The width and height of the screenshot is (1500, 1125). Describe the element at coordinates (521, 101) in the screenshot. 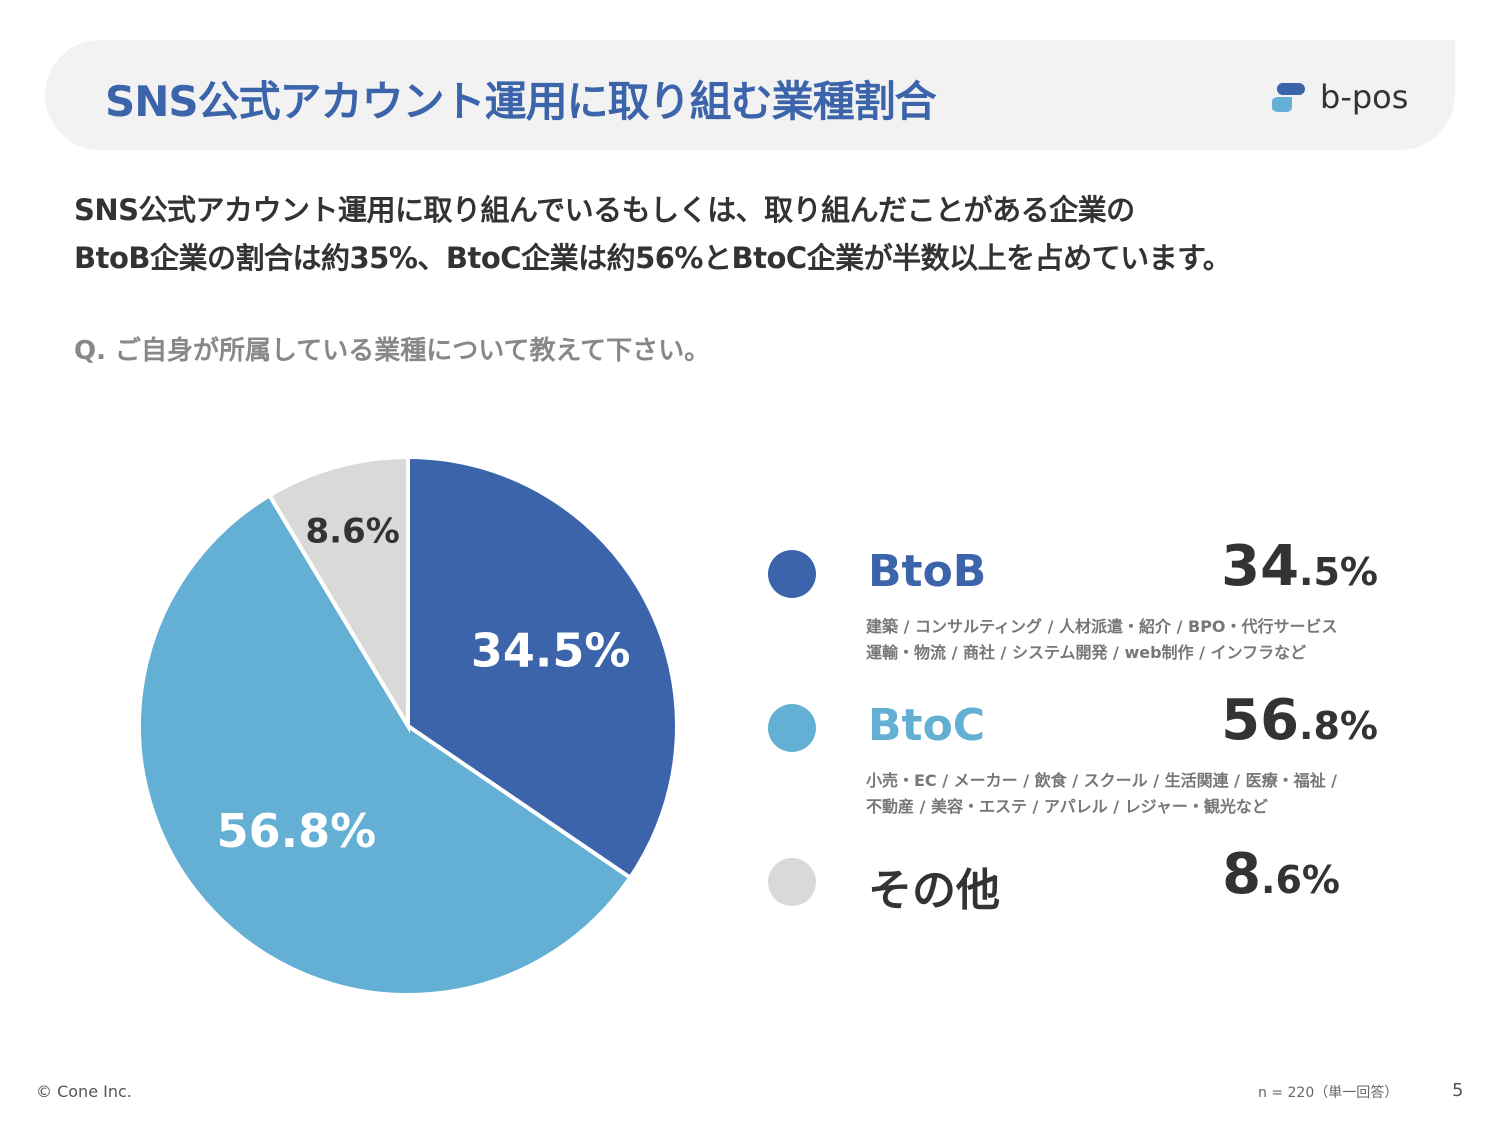

I see `page-title: SNS公式アカウント運用に取り組む業種割合` at that location.